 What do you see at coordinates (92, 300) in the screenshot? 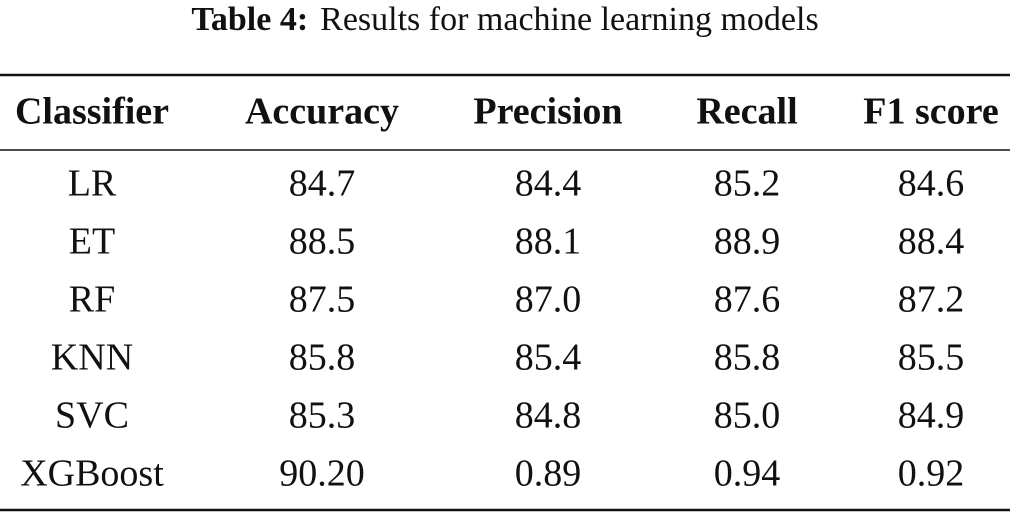
I see `row-label: RF` at bounding box center [92, 300].